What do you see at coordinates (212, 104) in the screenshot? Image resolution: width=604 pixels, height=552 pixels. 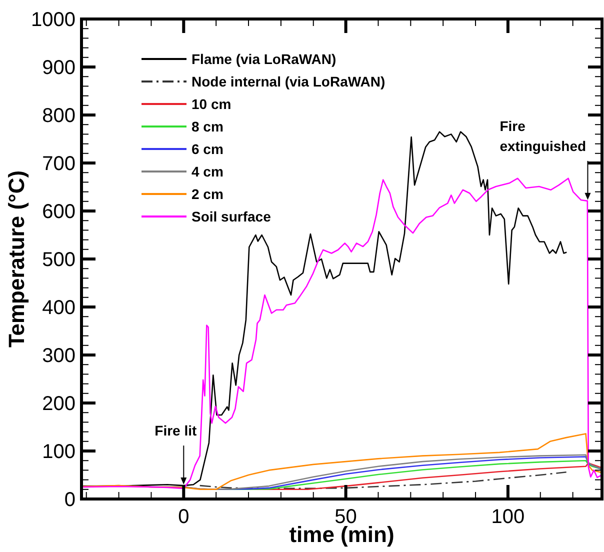 I see `legend-label: 10 cm` at bounding box center [212, 104].